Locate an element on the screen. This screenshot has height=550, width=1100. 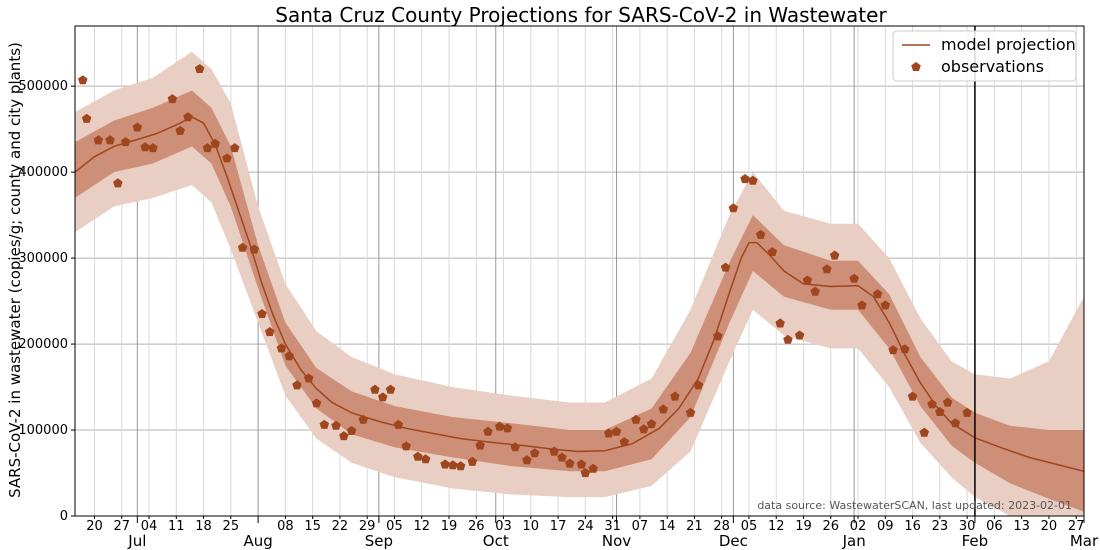
x-month-label: Aug is located at coordinates (257, 541).